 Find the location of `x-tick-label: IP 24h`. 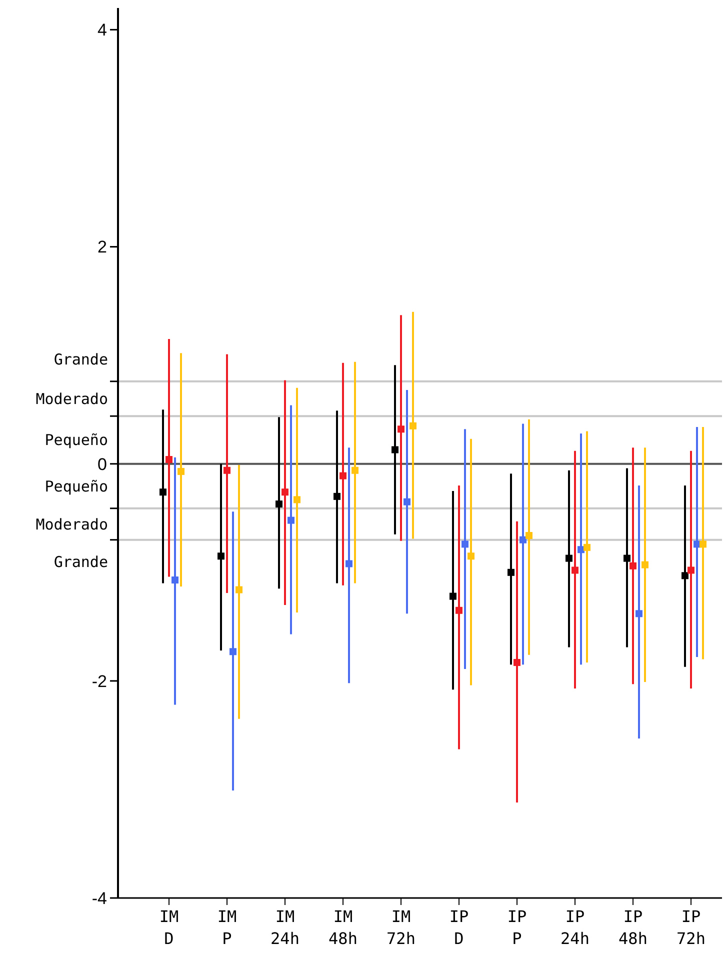

x-tick-label: IP 24h is located at coordinates (575, 927).